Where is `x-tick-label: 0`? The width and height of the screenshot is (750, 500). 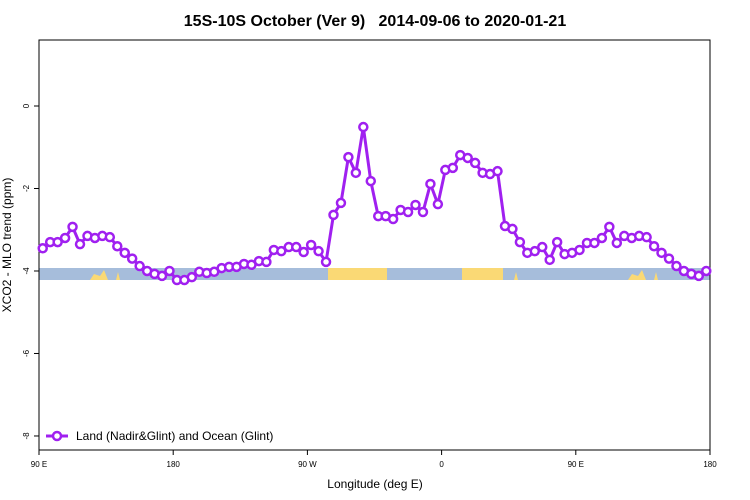
x-tick-label: 0 is located at coordinates (441, 464).